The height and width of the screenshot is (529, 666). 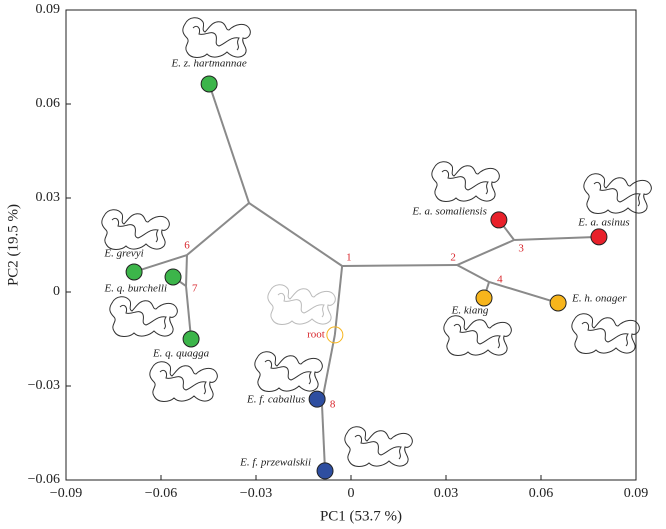 What do you see at coordinates (333, 405) in the screenshot?
I see `node-label: 8` at bounding box center [333, 405].